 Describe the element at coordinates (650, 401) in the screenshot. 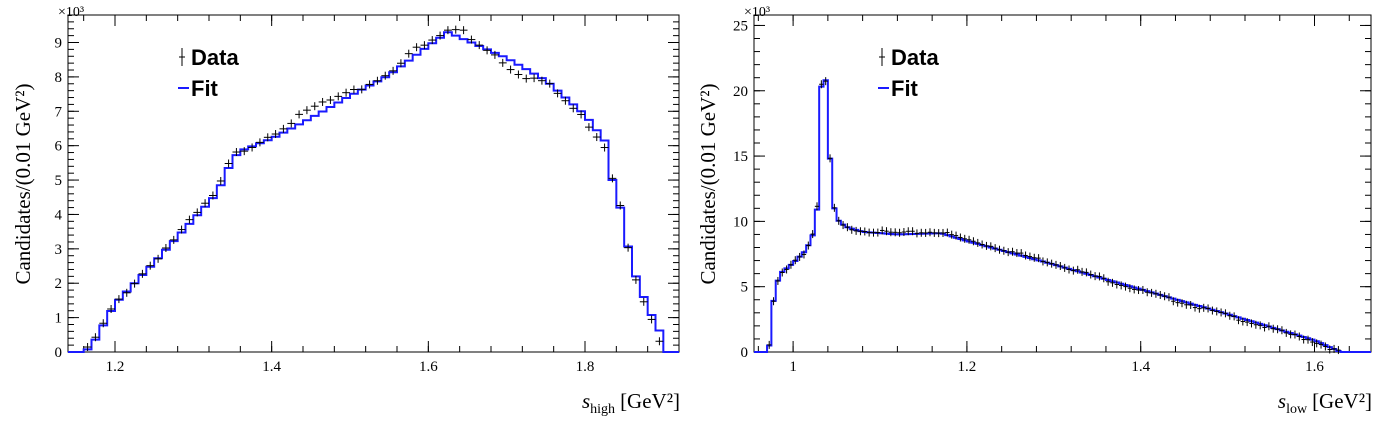

I see `x-axis-label-unit-high: [GeV²]` at that location.